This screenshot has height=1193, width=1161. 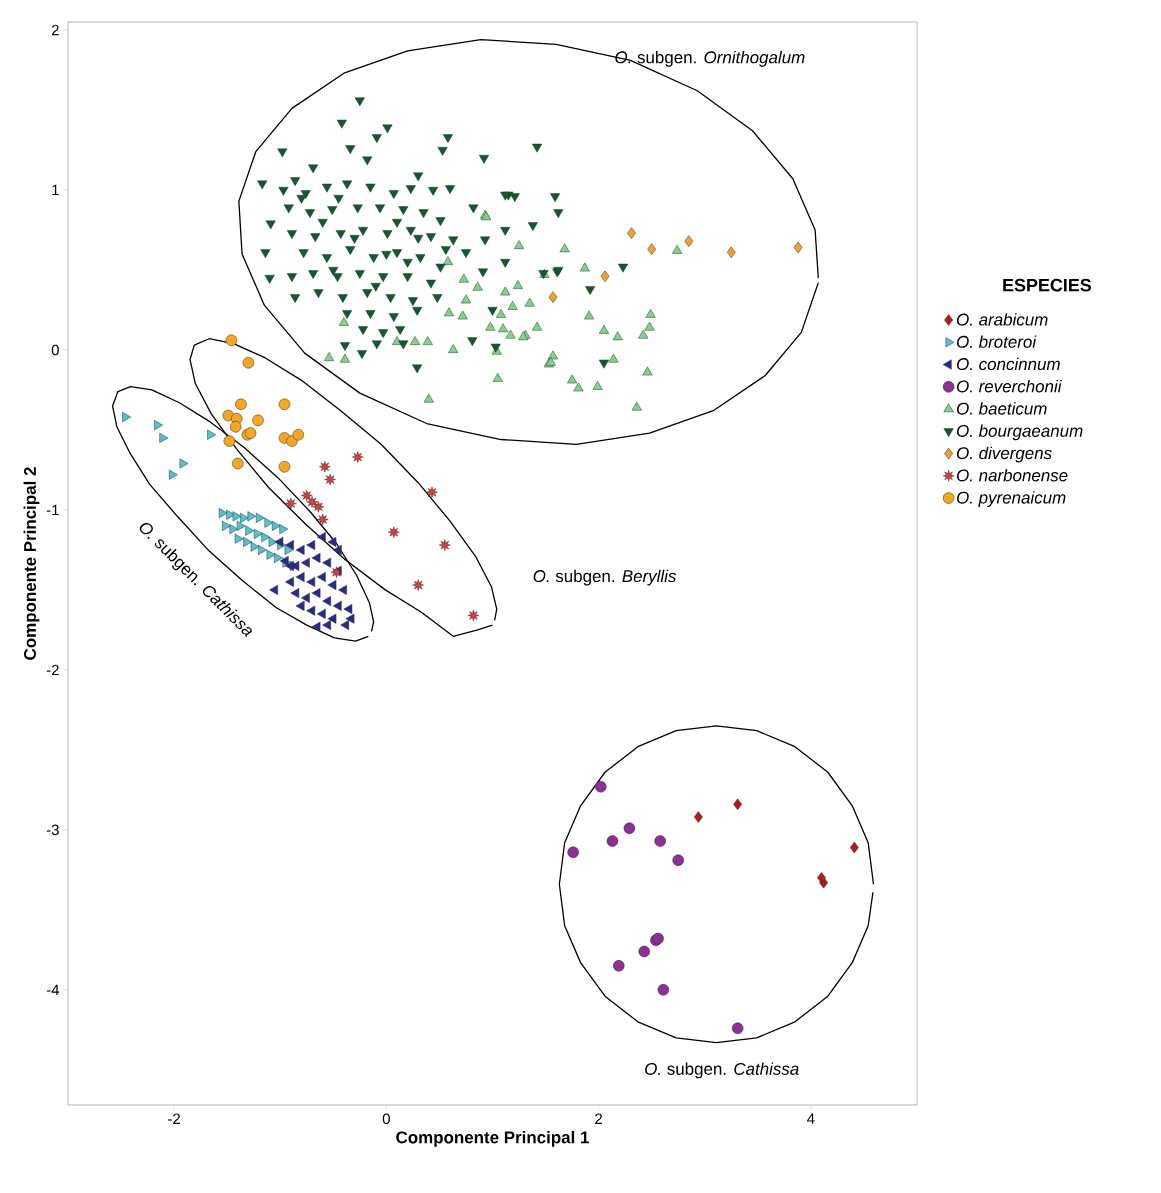 I want to click on y-tick-label: 1, so click(x=55, y=190).